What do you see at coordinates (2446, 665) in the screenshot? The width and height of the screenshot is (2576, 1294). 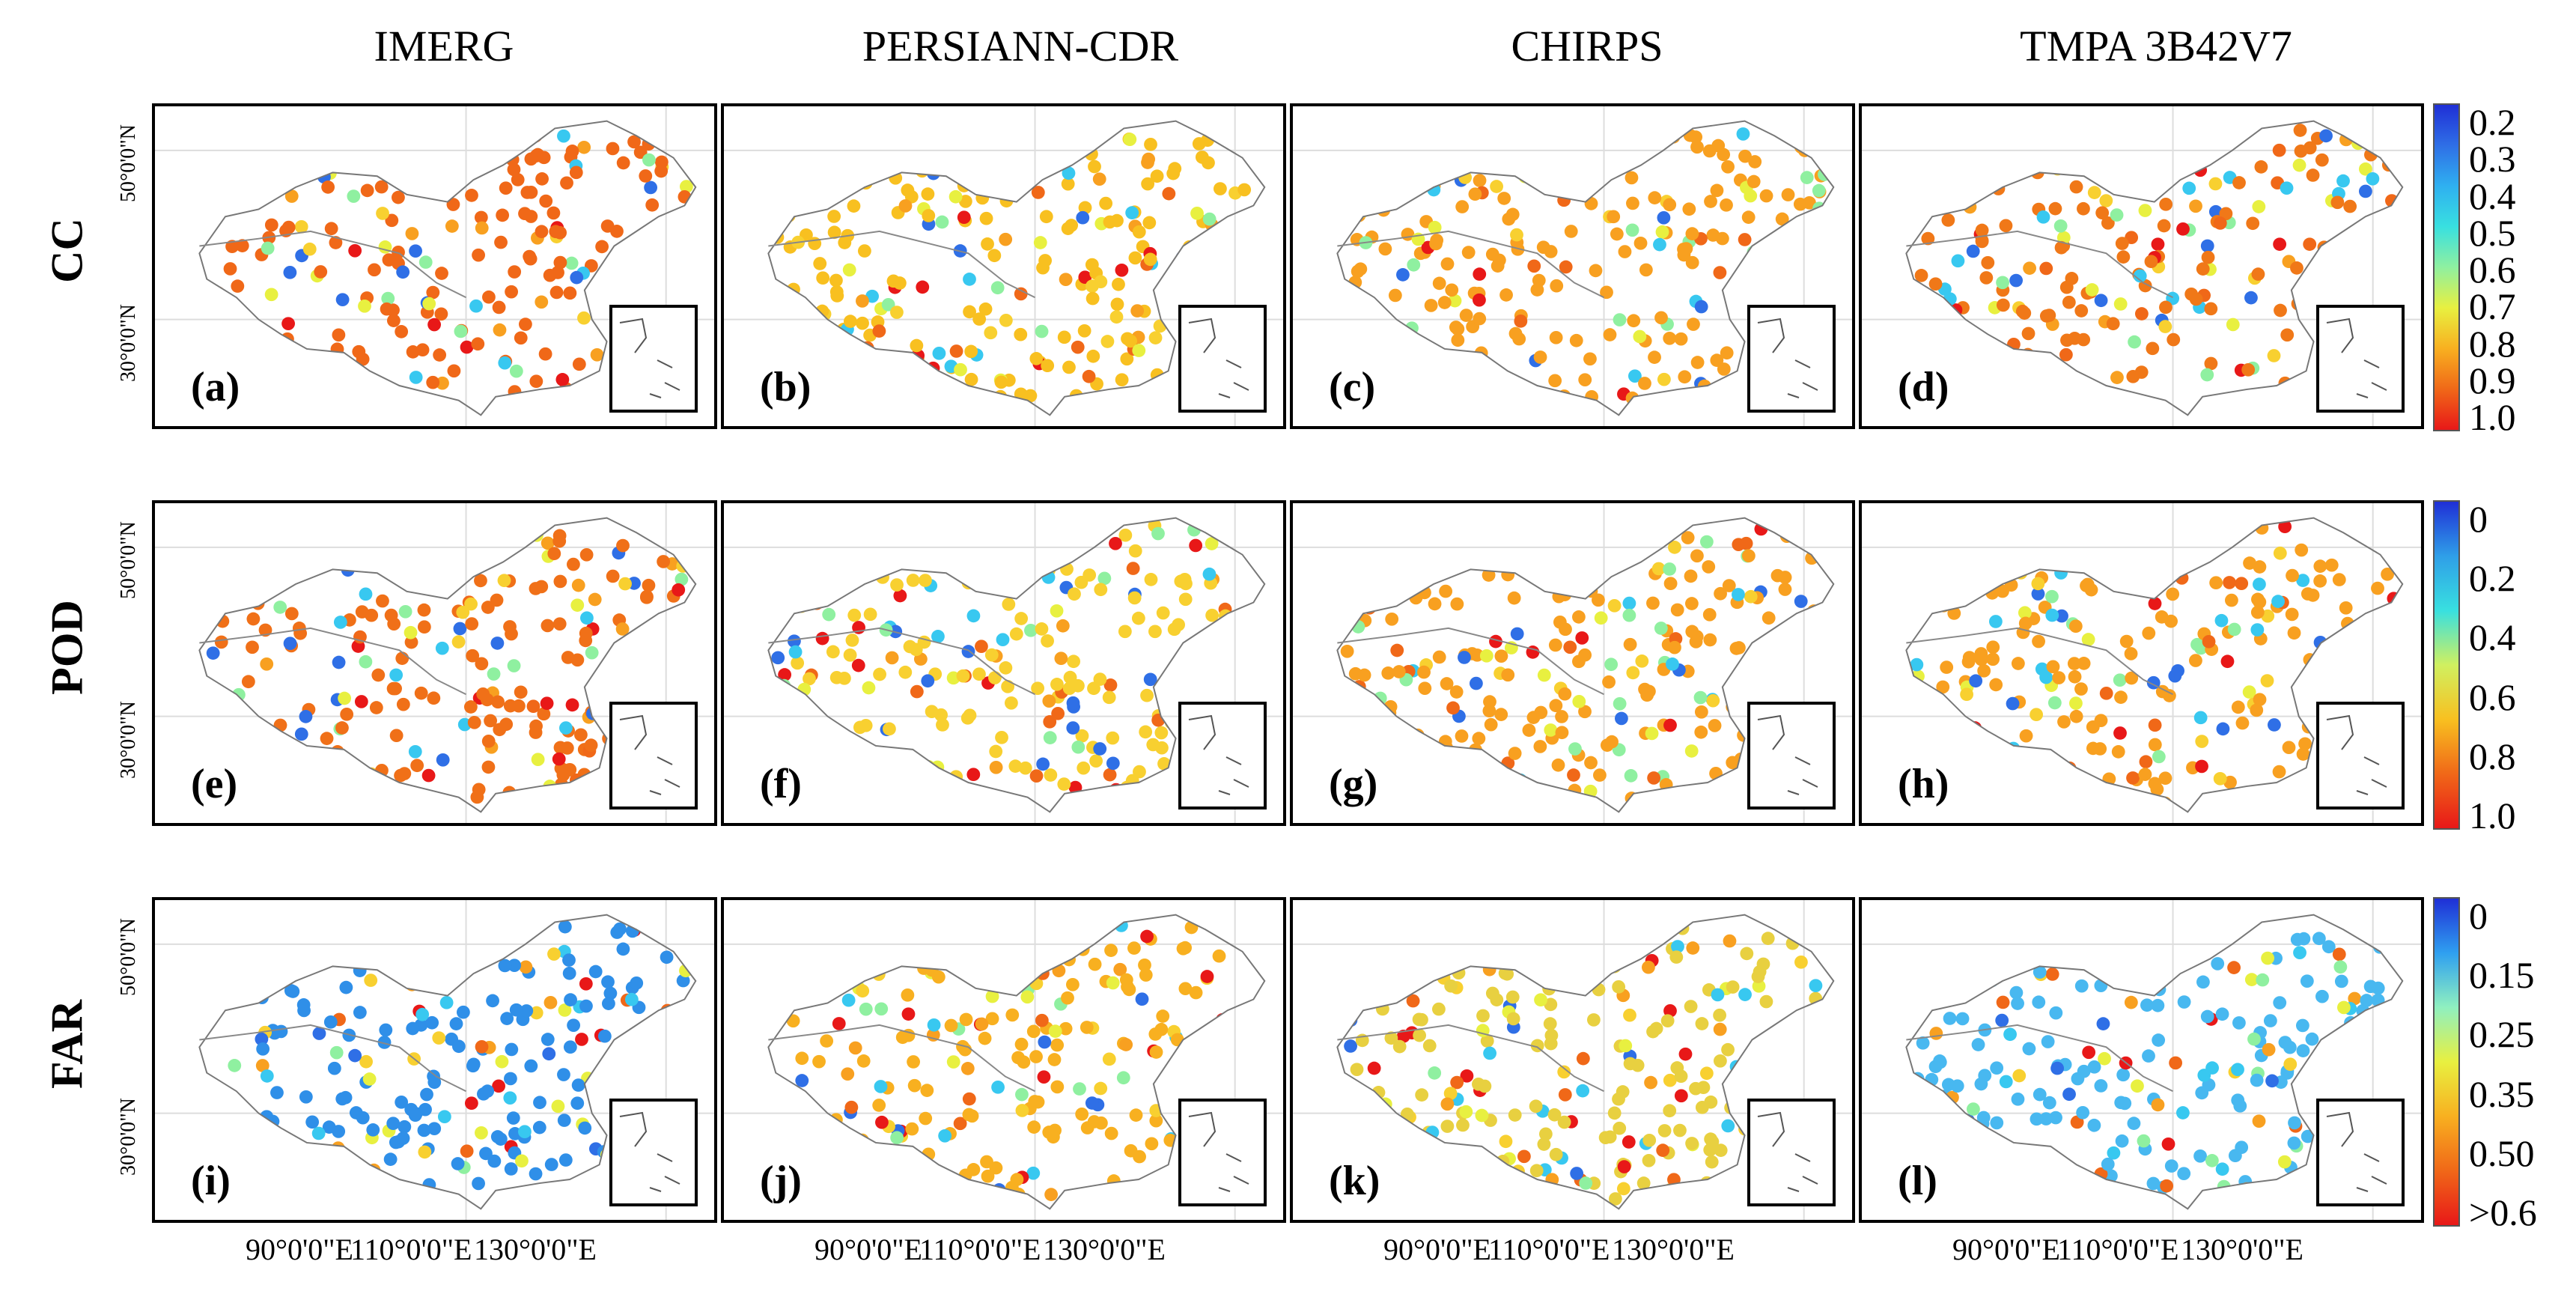 I see `legend-pod-colorbar` at bounding box center [2446, 665].